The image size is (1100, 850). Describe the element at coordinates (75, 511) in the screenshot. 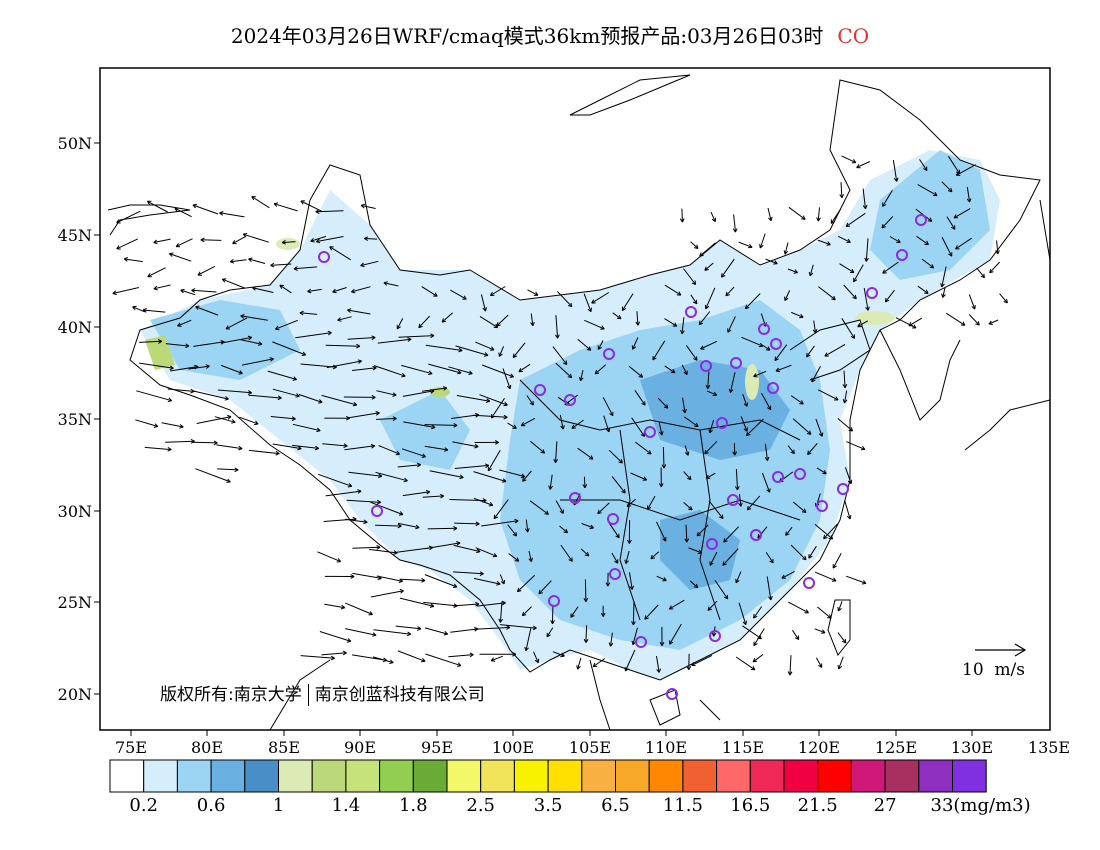

I see `lat-tick-label: 30N` at that location.